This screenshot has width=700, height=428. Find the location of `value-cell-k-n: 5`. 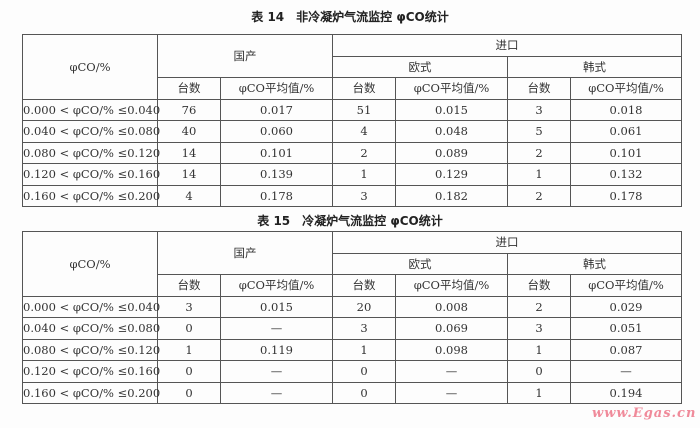

value-cell-k-n: 5 is located at coordinates (539, 131).